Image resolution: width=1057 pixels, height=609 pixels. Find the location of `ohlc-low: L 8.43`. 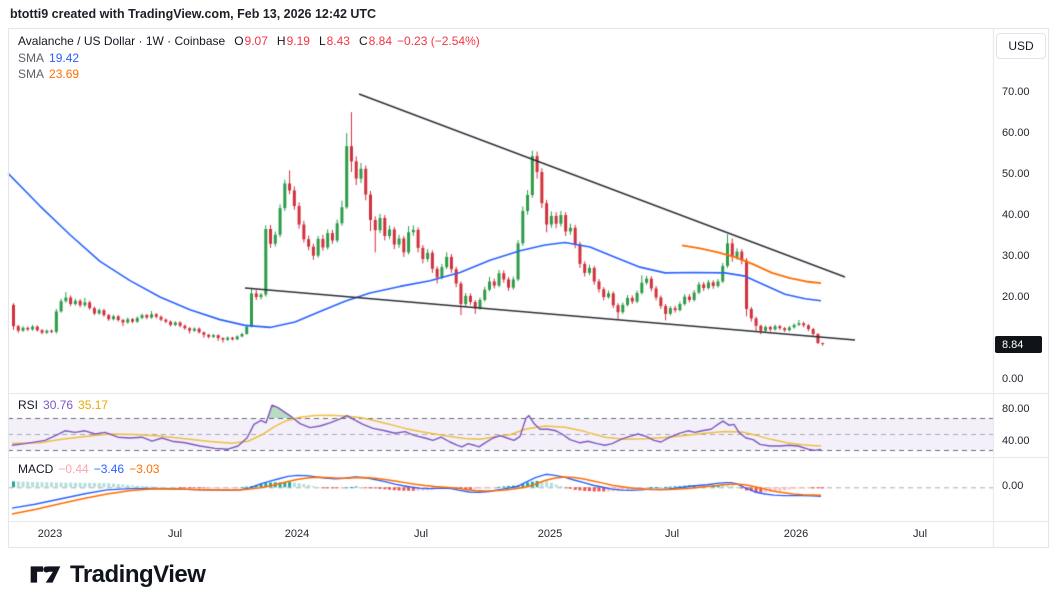

ohlc-low: L 8.43 is located at coordinates (334, 40).